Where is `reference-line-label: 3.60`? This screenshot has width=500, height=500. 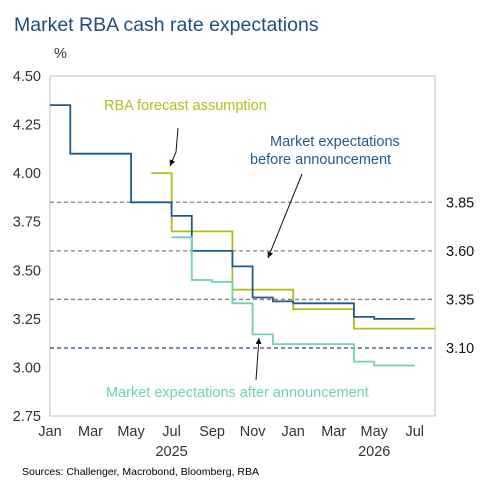
reference-line-label: 3.60 is located at coordinates (460, 252).